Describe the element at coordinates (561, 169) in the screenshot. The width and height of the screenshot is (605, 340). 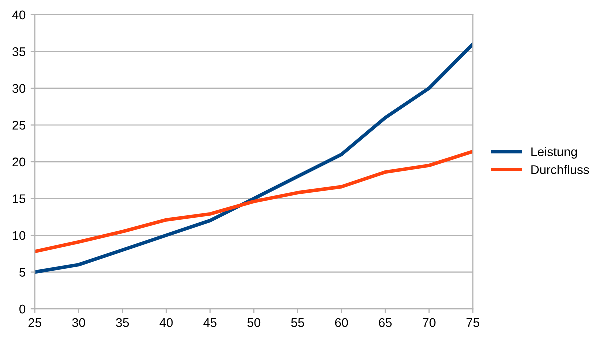
I see `legend-label: Durchfluss` at that location.